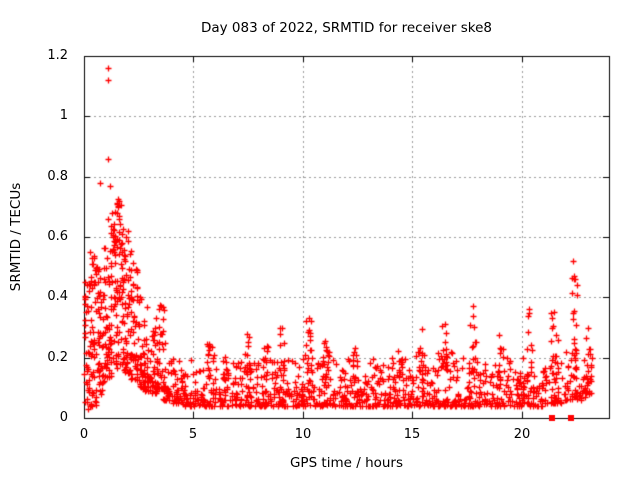 This screenshot has height=480, width=640. Describe the element at coordinates (303, 434) in the screenshot. I see `x-tick-label: 10` at that location.